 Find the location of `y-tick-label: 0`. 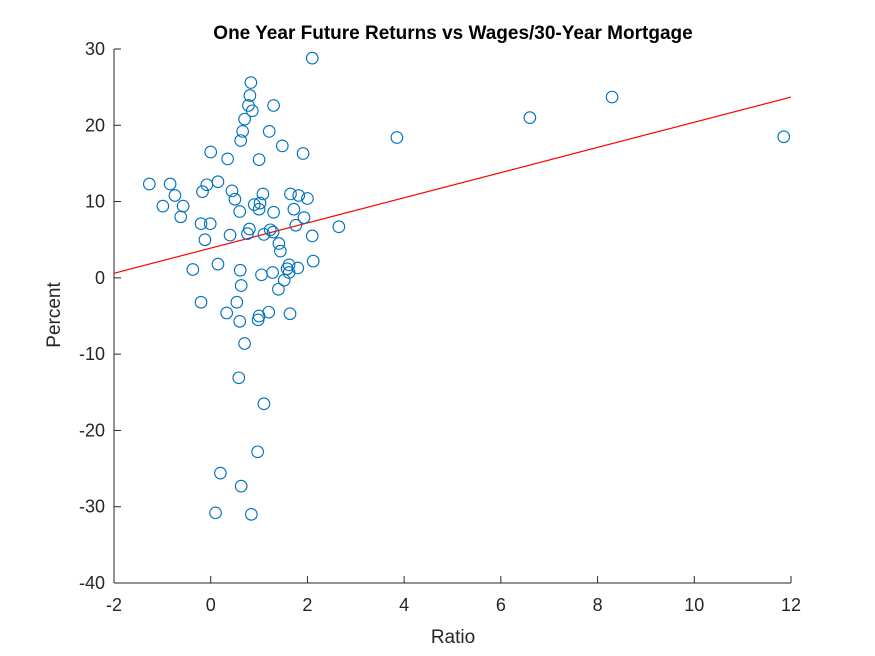

y-tick-label: 0 is located at coordinates (100, 278).